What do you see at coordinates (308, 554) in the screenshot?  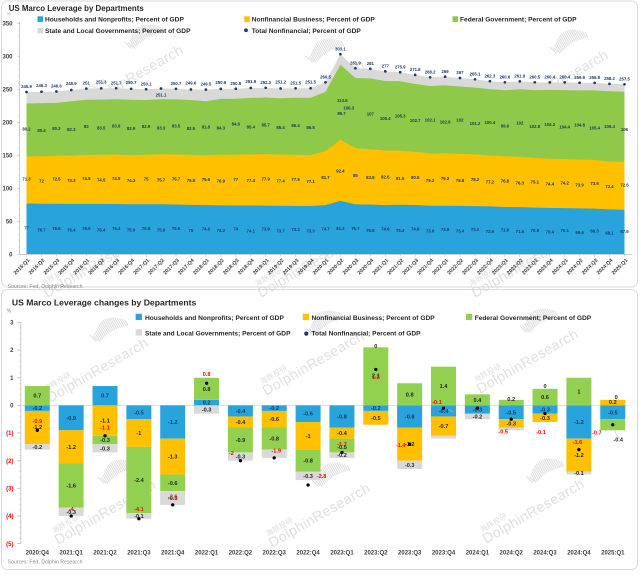 I see `svg-text: 2022:Q4` at bounding box center [308, 554].